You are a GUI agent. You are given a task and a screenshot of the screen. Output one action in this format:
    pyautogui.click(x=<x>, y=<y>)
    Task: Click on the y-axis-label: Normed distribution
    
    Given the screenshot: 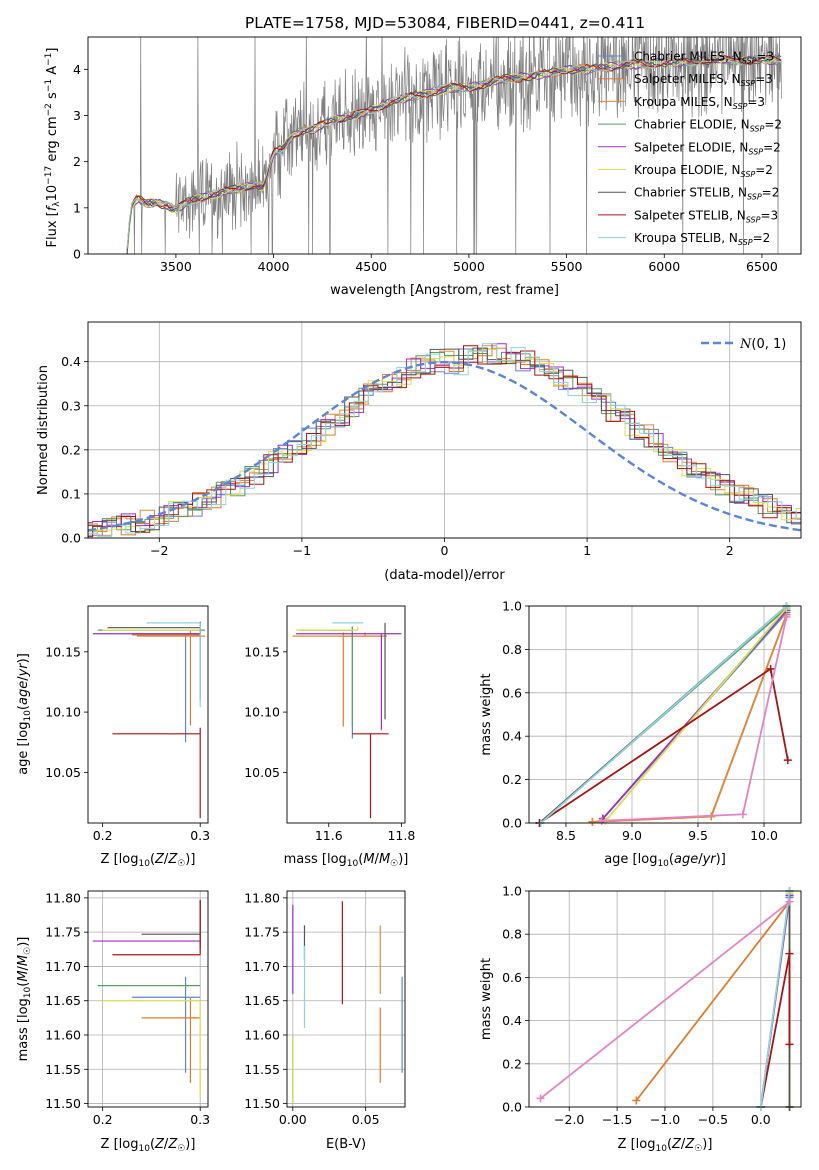 What is the action you would take?
    pyautogui.click(x=43, y=430)
    